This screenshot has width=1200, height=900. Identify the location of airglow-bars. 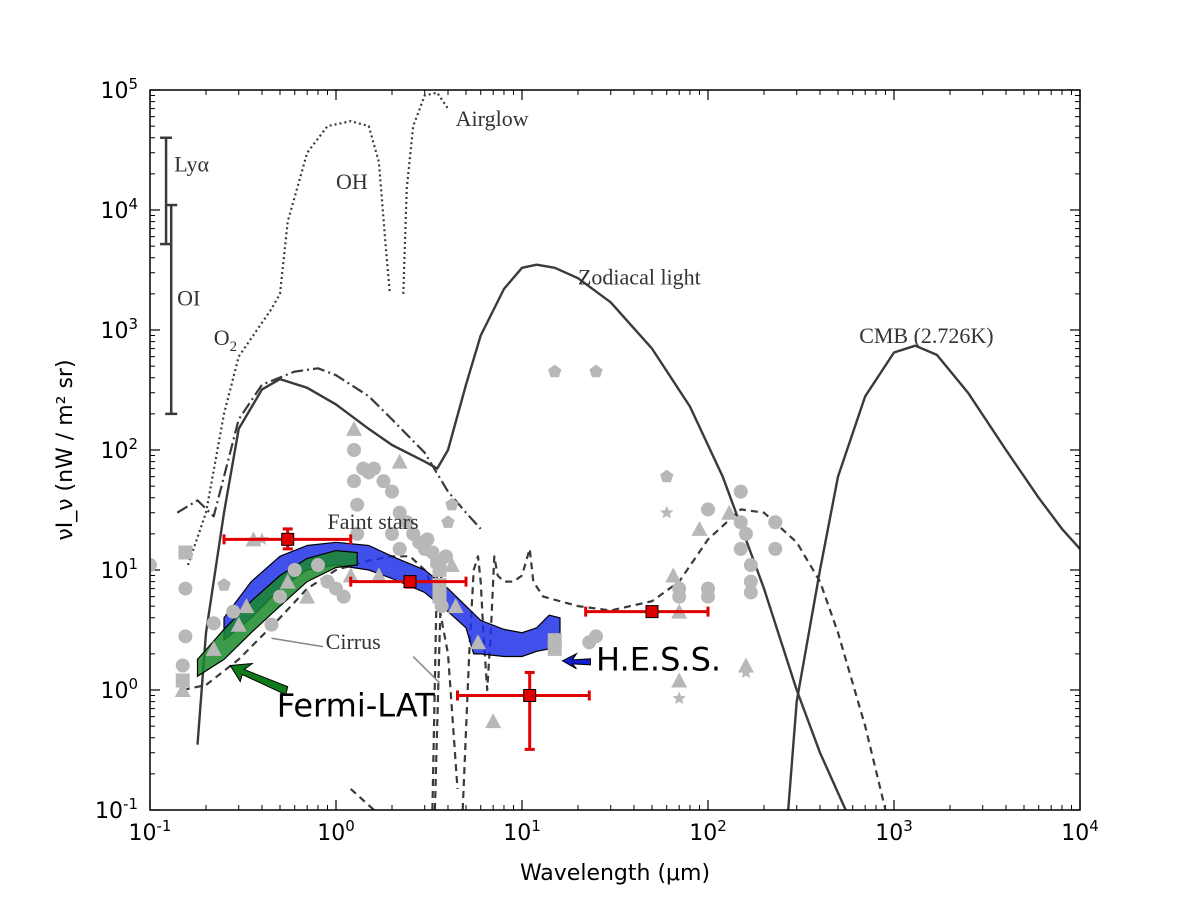
(169, 276).